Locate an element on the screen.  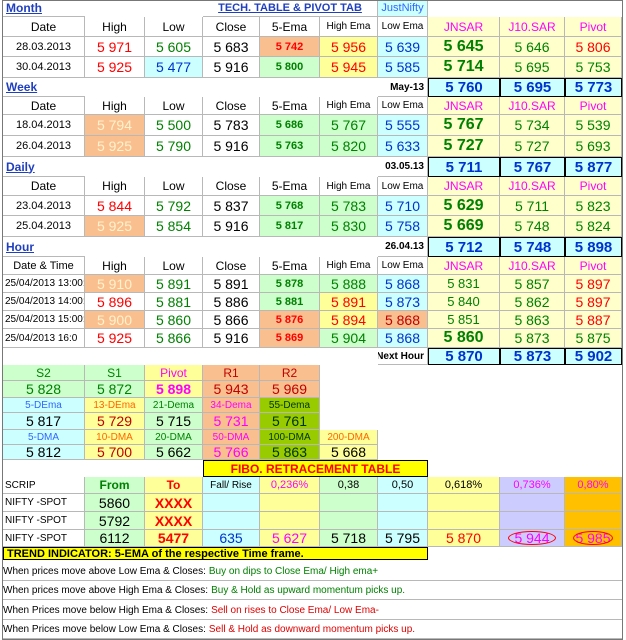
cell: J10.SAR is located at coordinates (532, 266).